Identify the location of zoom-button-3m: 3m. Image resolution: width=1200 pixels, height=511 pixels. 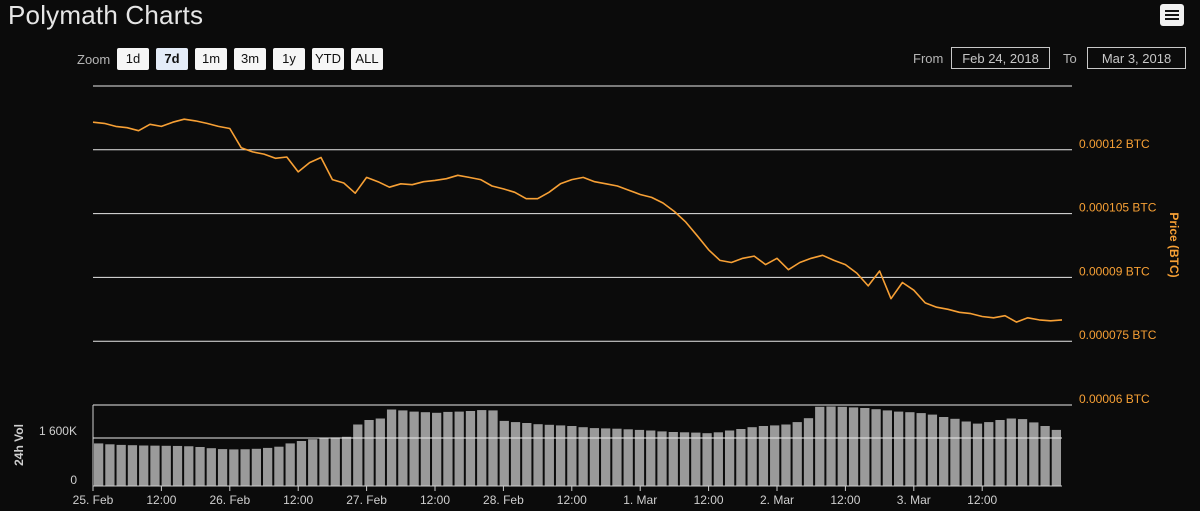
(250, 59).